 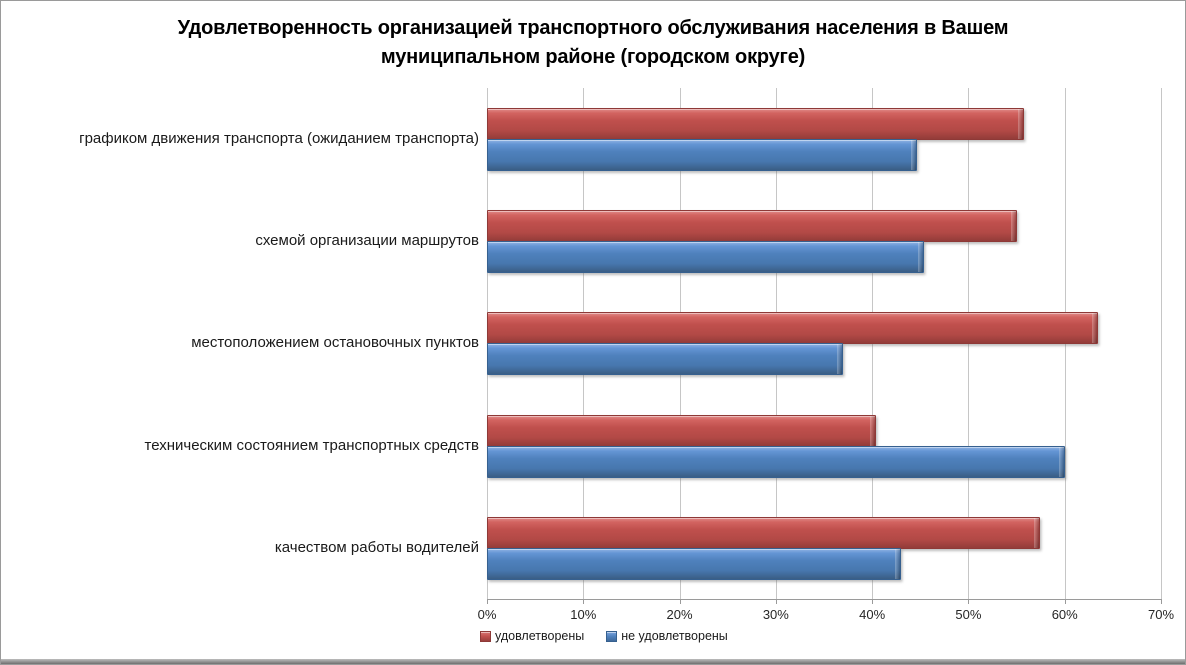 I want to click on x-axis-label: 50%, so click(x=968, y=614).